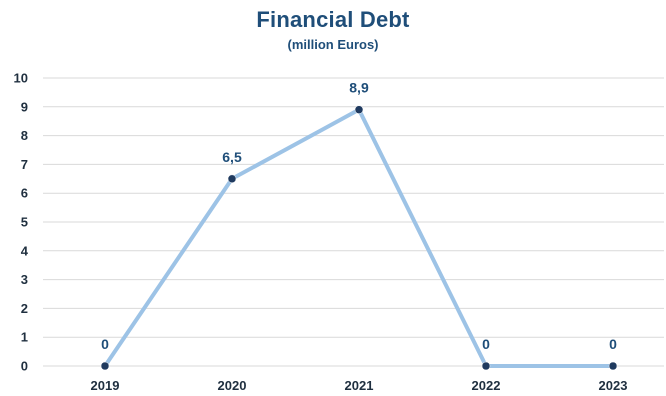 This screenshot has height=396, width=666. What do you see at coordinates (359, 88) in the screenshot?
I see `data-label: 8,9` at bounding box center [359, 88].